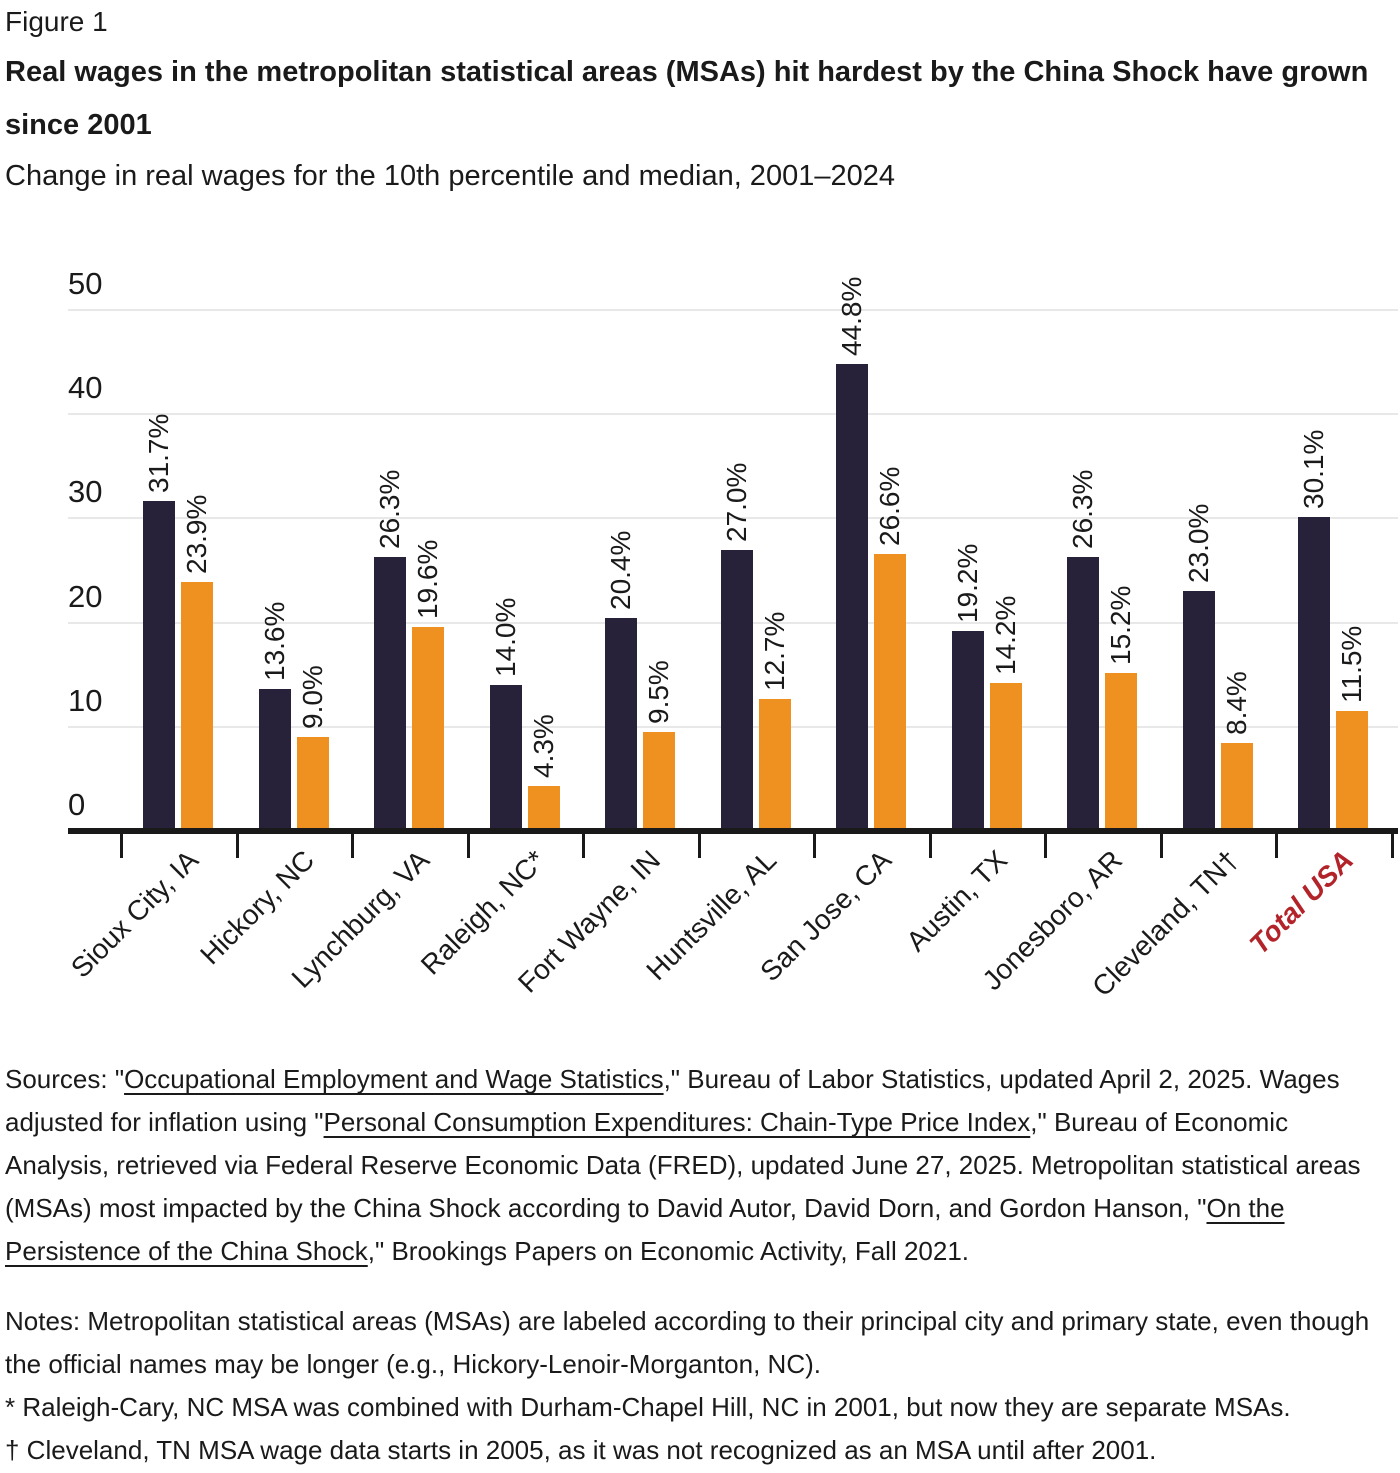 The width and height of the screenshot is (1400, 1473). I want to click on bar-value-label: 23.9%, so click(196, 534).